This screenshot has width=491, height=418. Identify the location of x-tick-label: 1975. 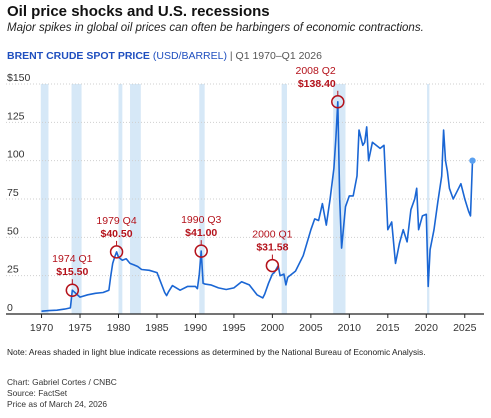
(80, 328).